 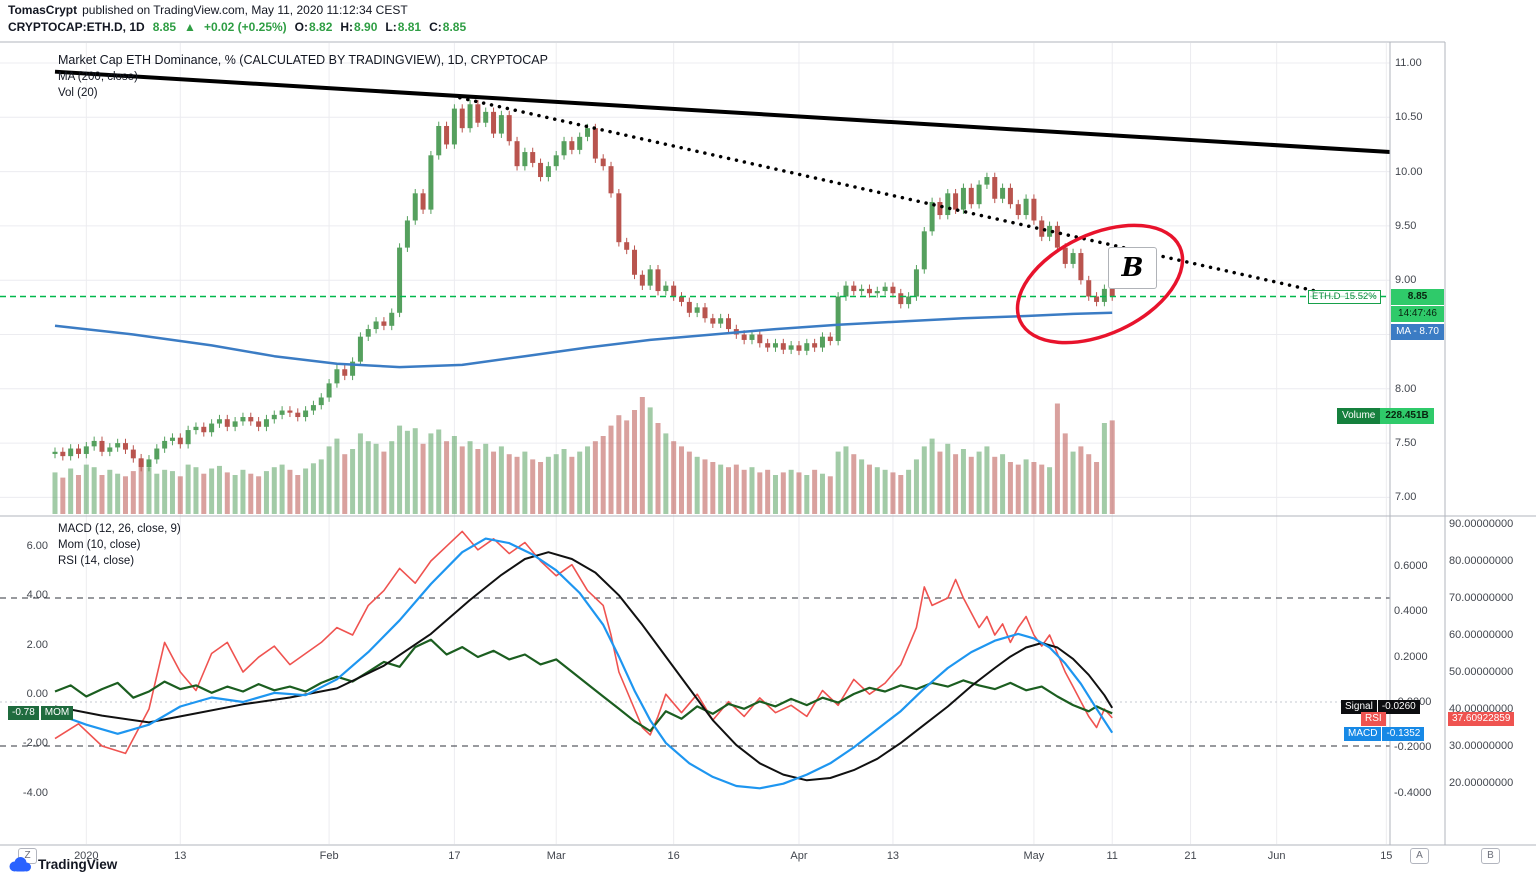 I want to click on rsi-axis-label: 90.00000000, so click(x=1481, y=524).